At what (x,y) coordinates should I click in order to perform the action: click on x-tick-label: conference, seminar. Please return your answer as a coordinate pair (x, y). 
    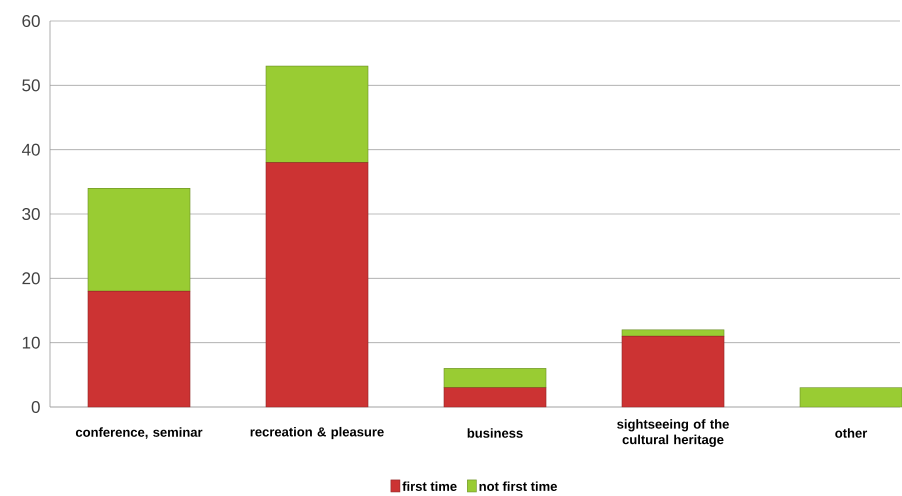
    Looking at the image, I should click on (139, 433).